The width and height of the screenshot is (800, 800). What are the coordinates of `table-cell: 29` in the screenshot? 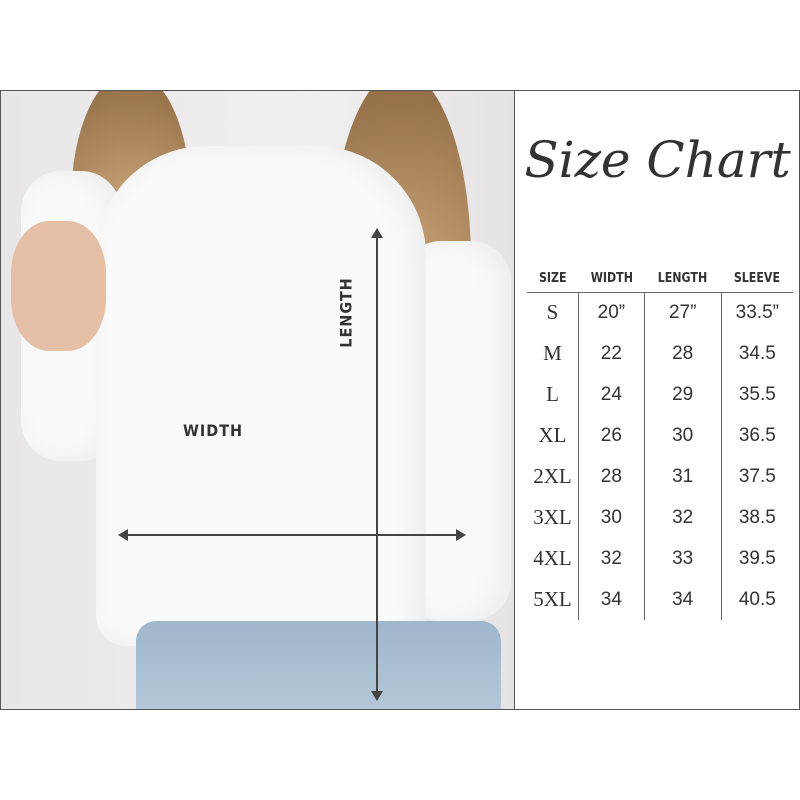 It's located at (682, 394).